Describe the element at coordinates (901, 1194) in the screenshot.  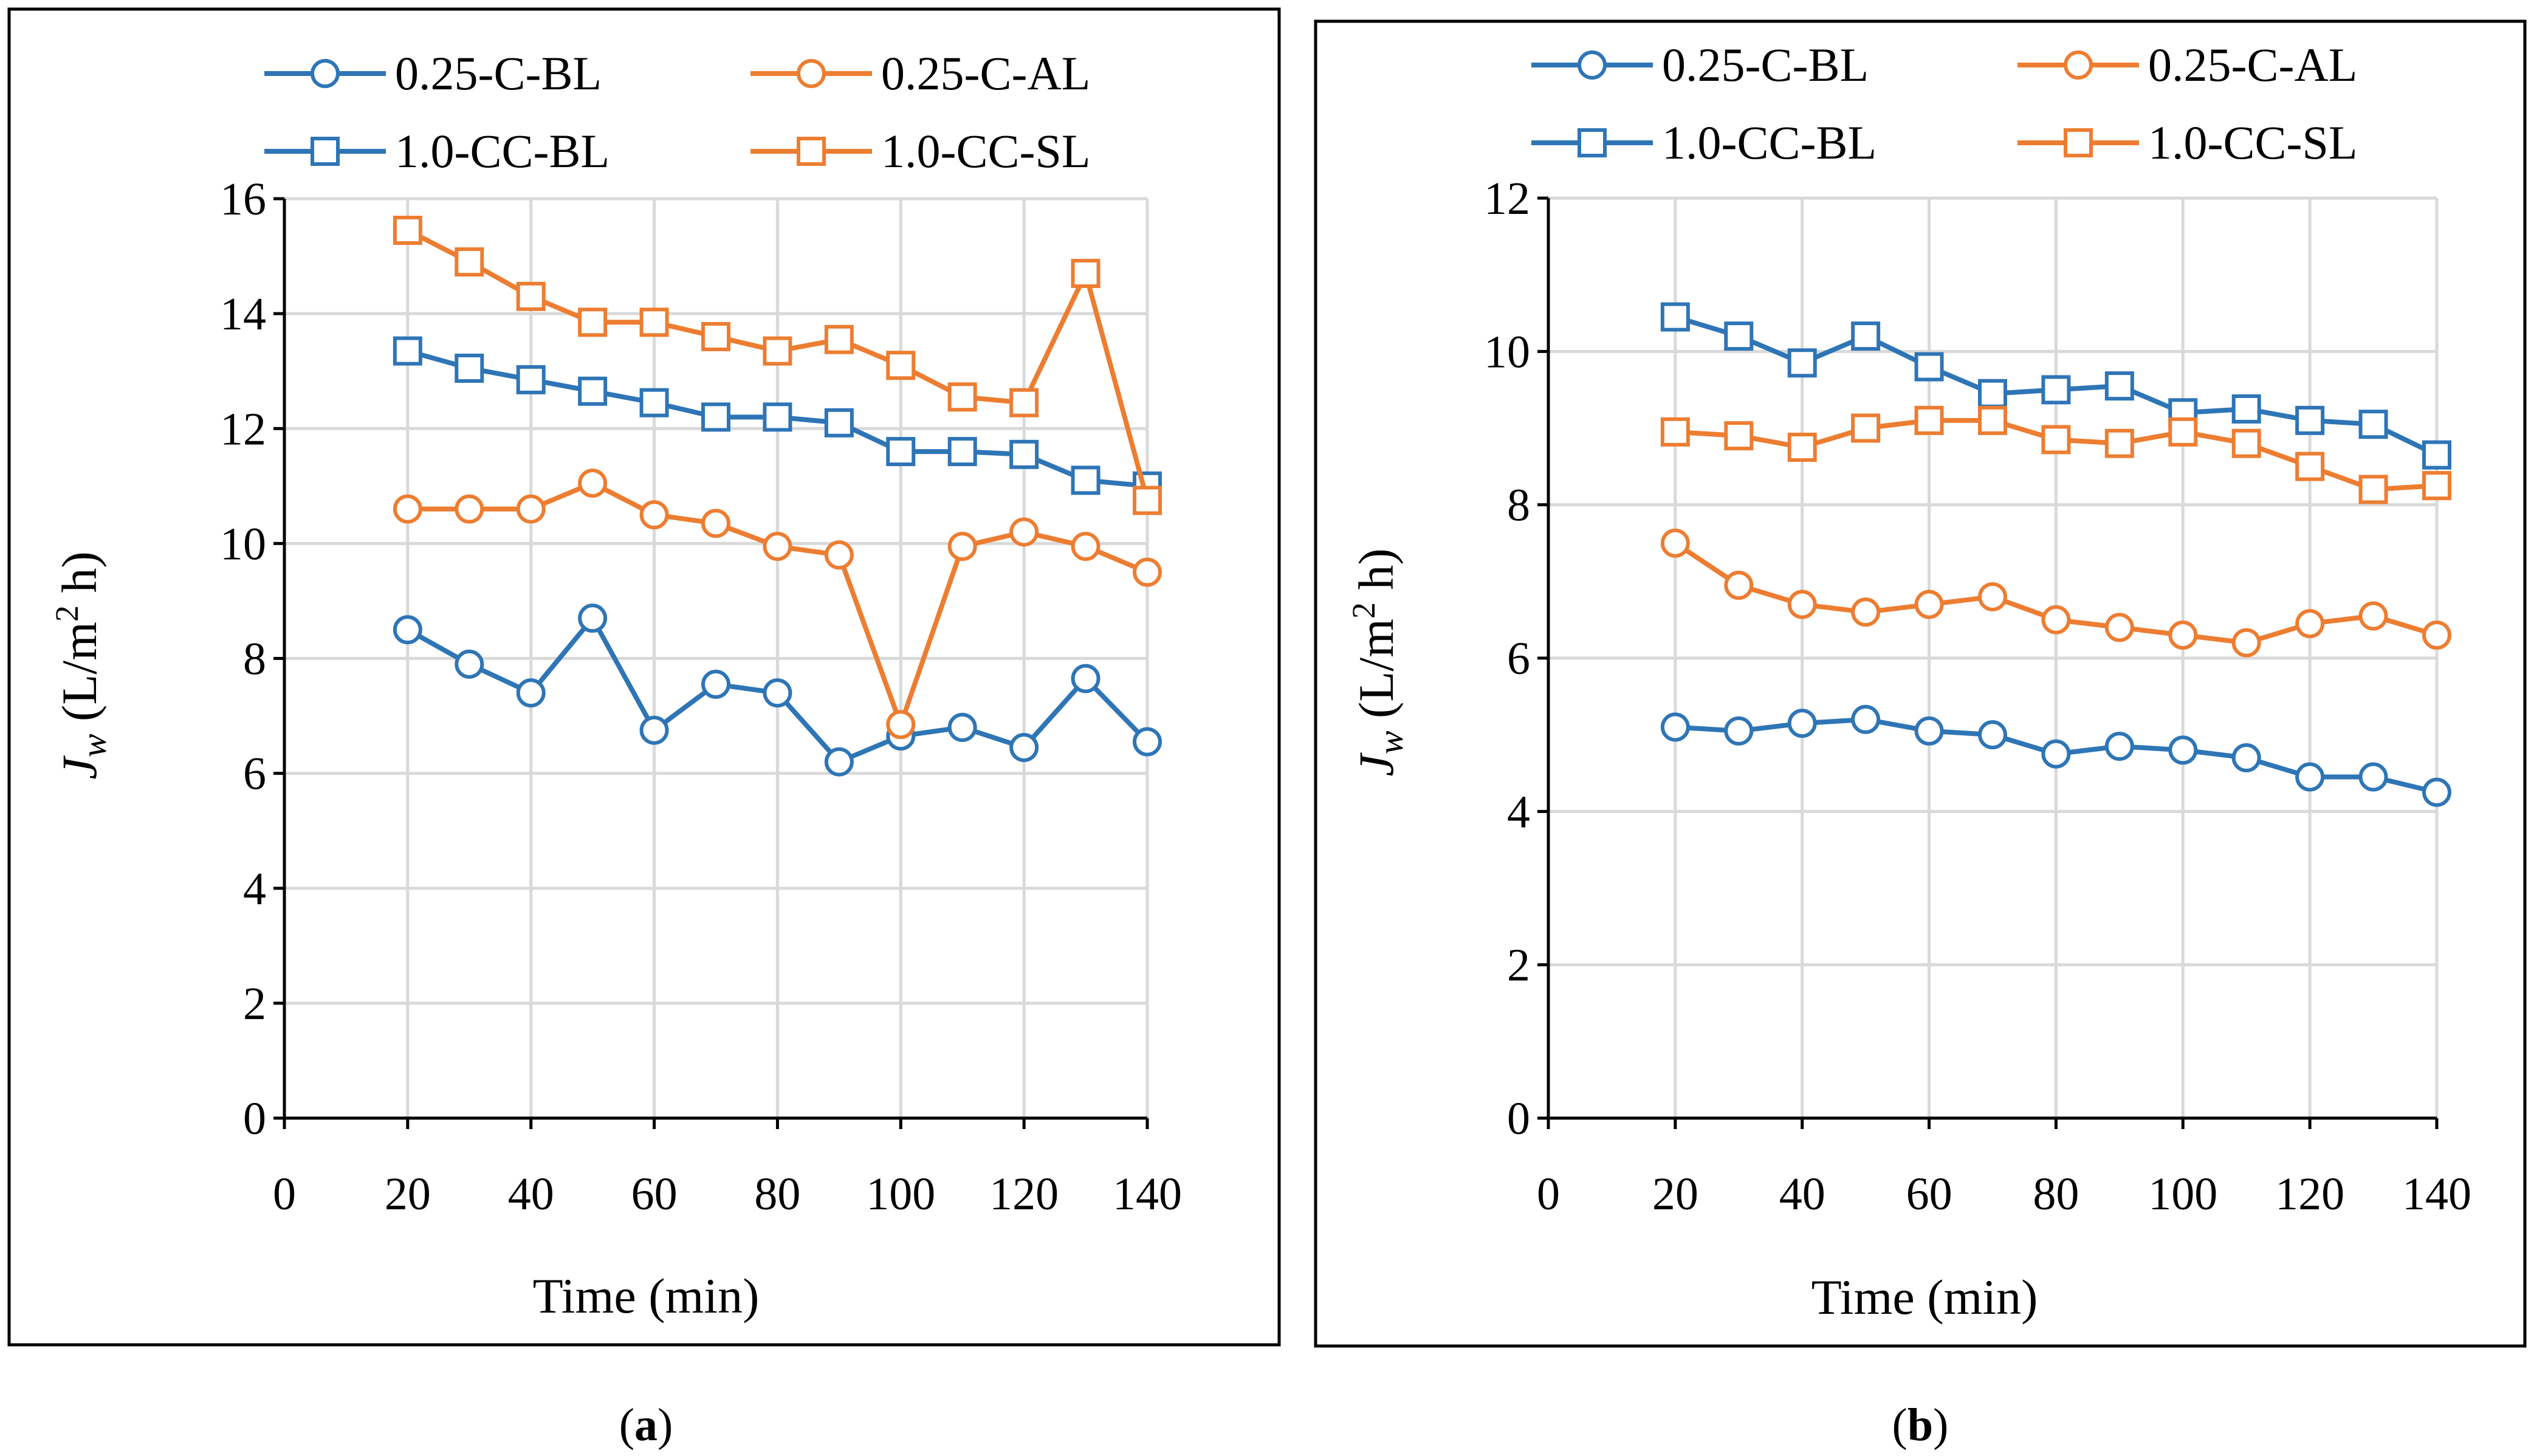
I see `x-tick-label: 100` at that location.